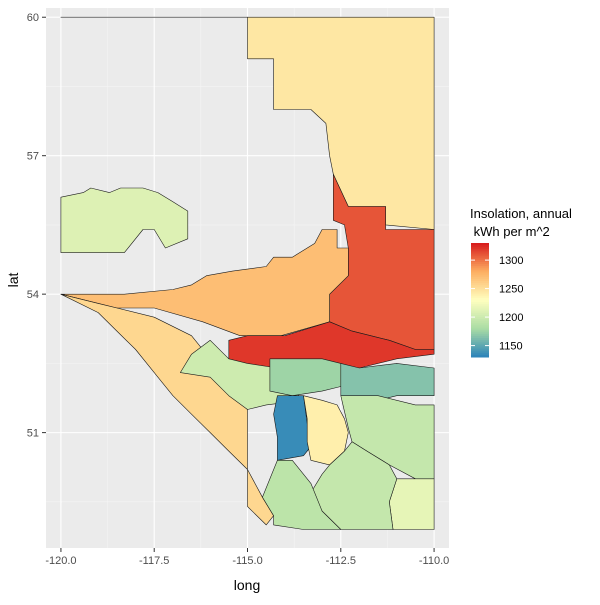  I want to click on legend-break-label: 1250, so click(511, 290).